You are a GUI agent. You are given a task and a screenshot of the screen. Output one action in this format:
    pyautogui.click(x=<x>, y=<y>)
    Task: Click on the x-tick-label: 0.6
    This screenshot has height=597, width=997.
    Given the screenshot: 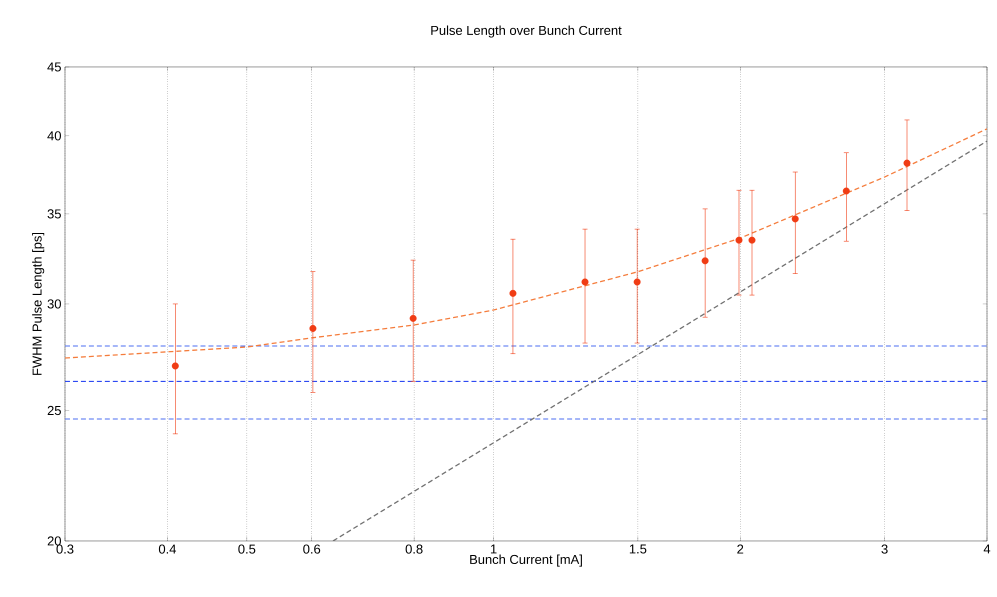 What is the action you would take?
    pyautogui.click(x=311, y=549)
    